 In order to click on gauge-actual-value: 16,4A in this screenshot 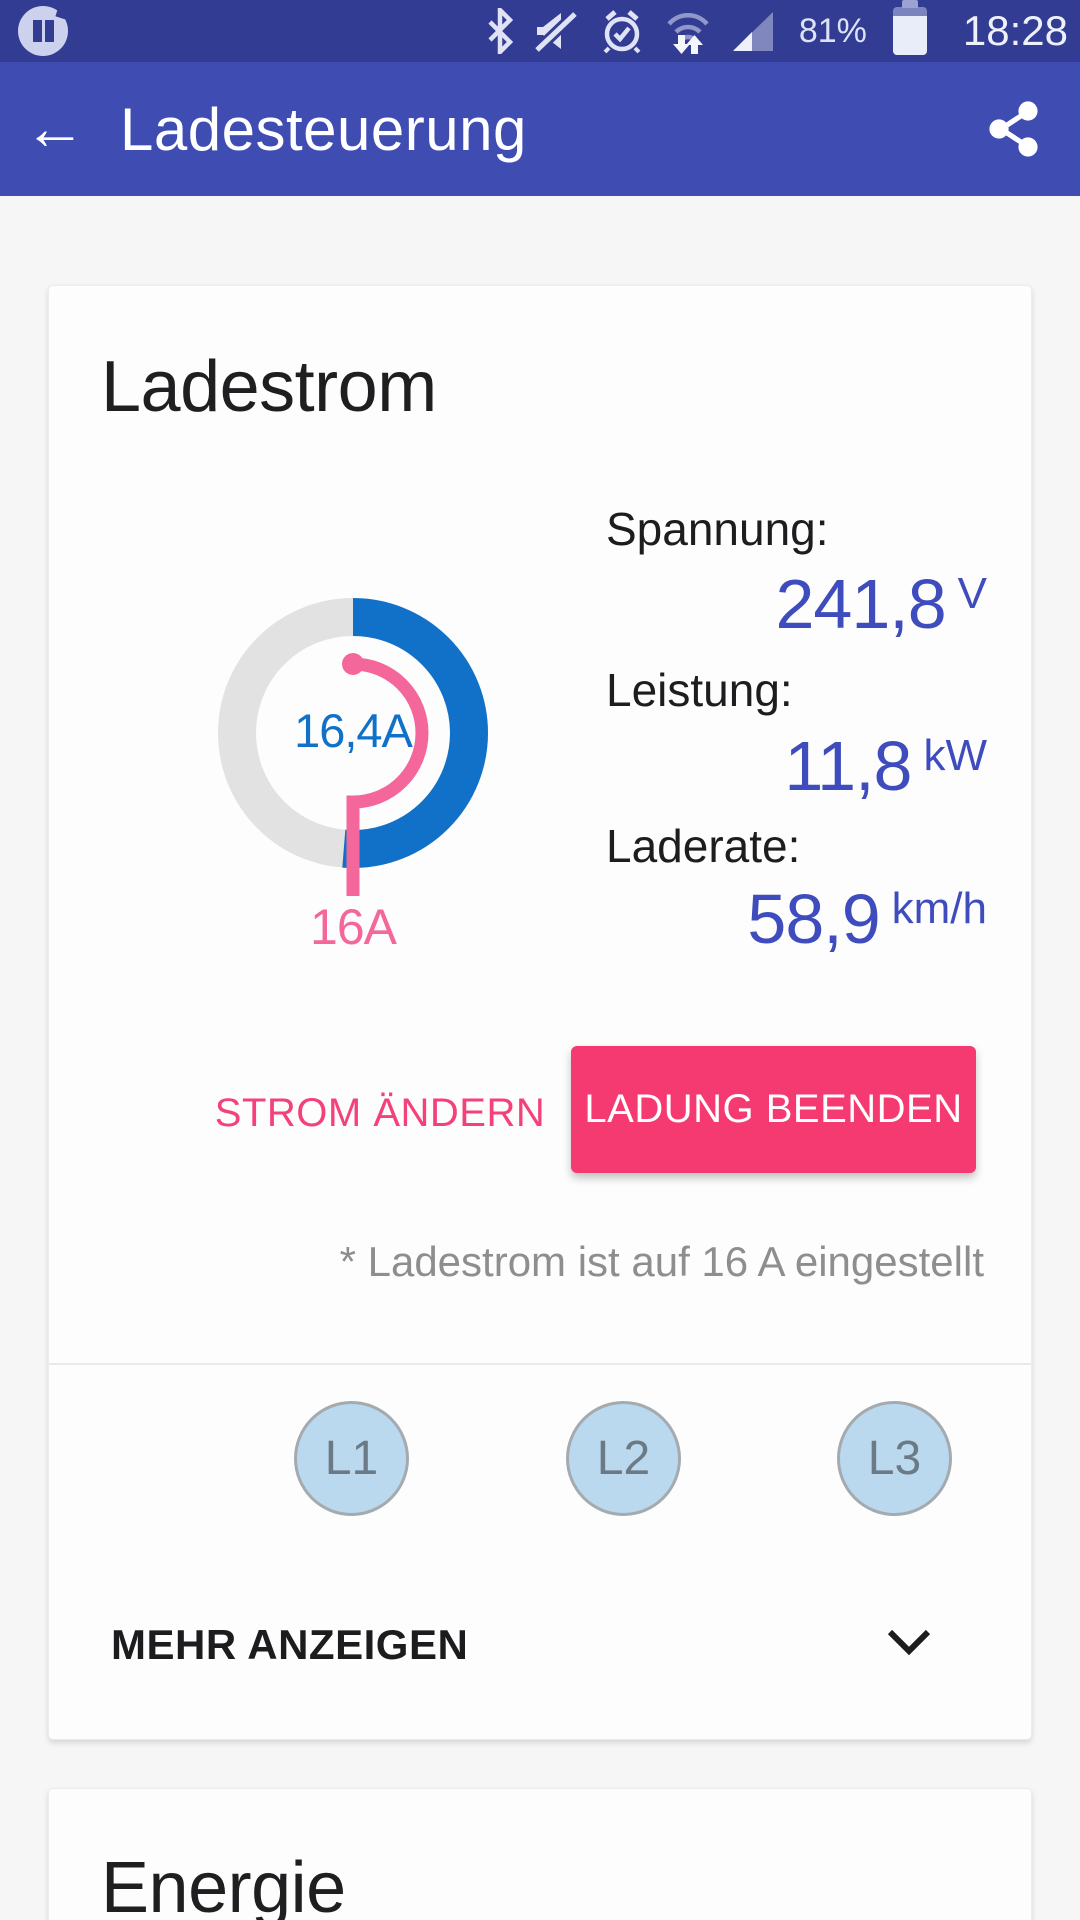, I will do `click(353, 730)`.